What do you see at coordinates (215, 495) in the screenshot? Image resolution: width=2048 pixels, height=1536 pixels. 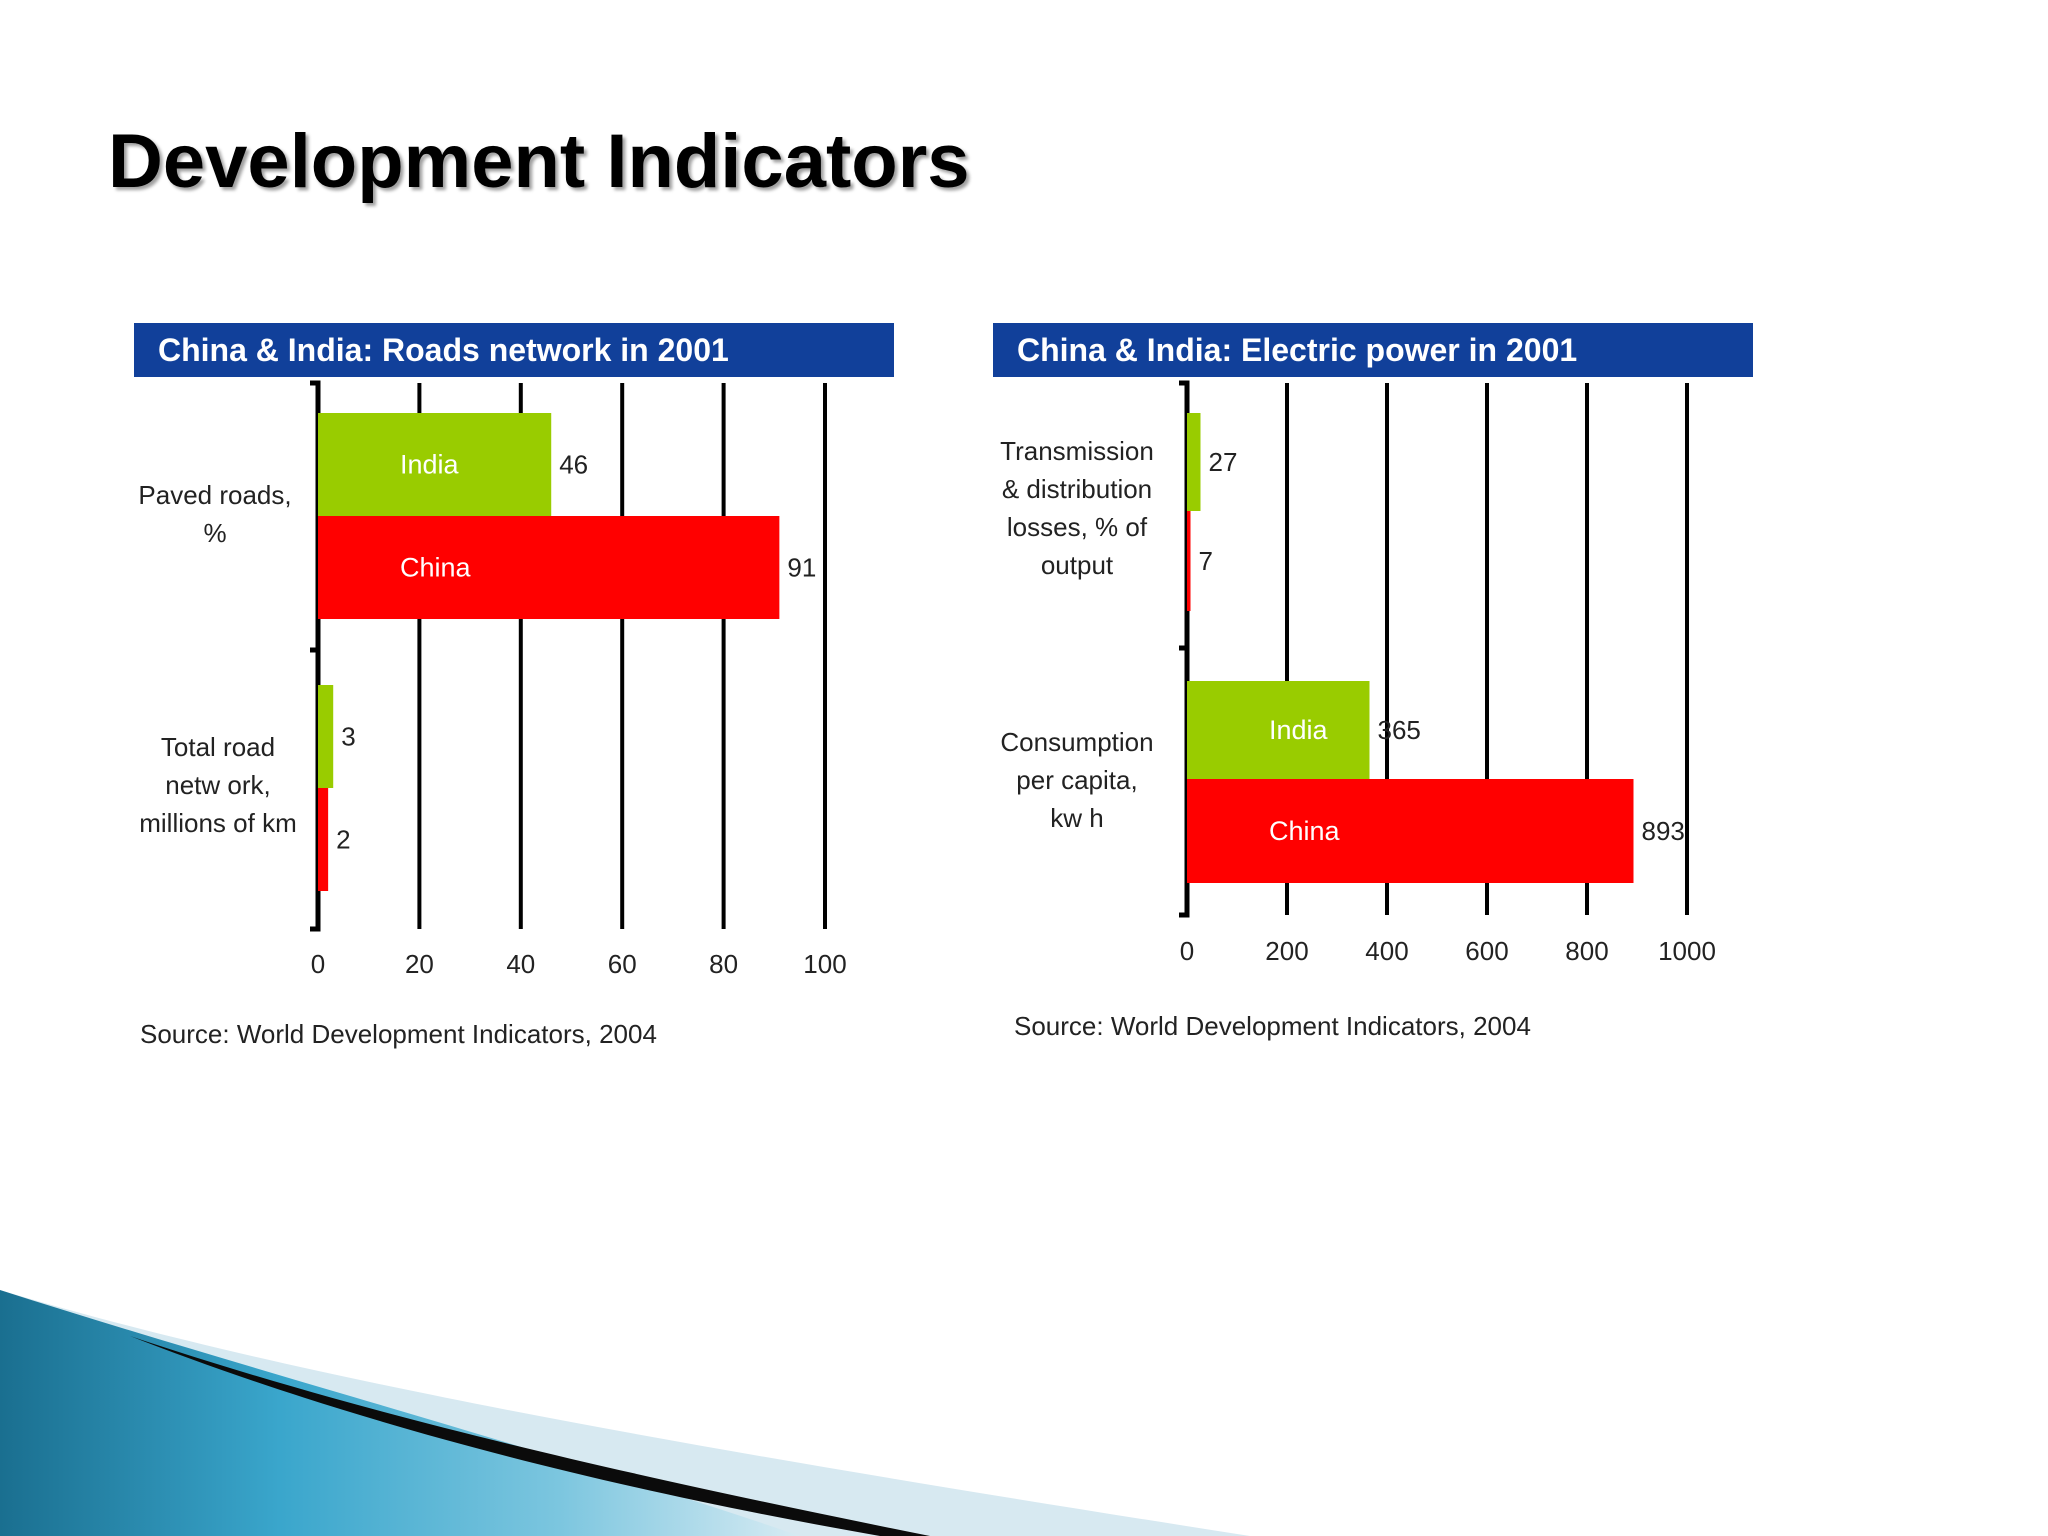 I see `category-label-line: Paved roads,` at bounding box center [215, 495].